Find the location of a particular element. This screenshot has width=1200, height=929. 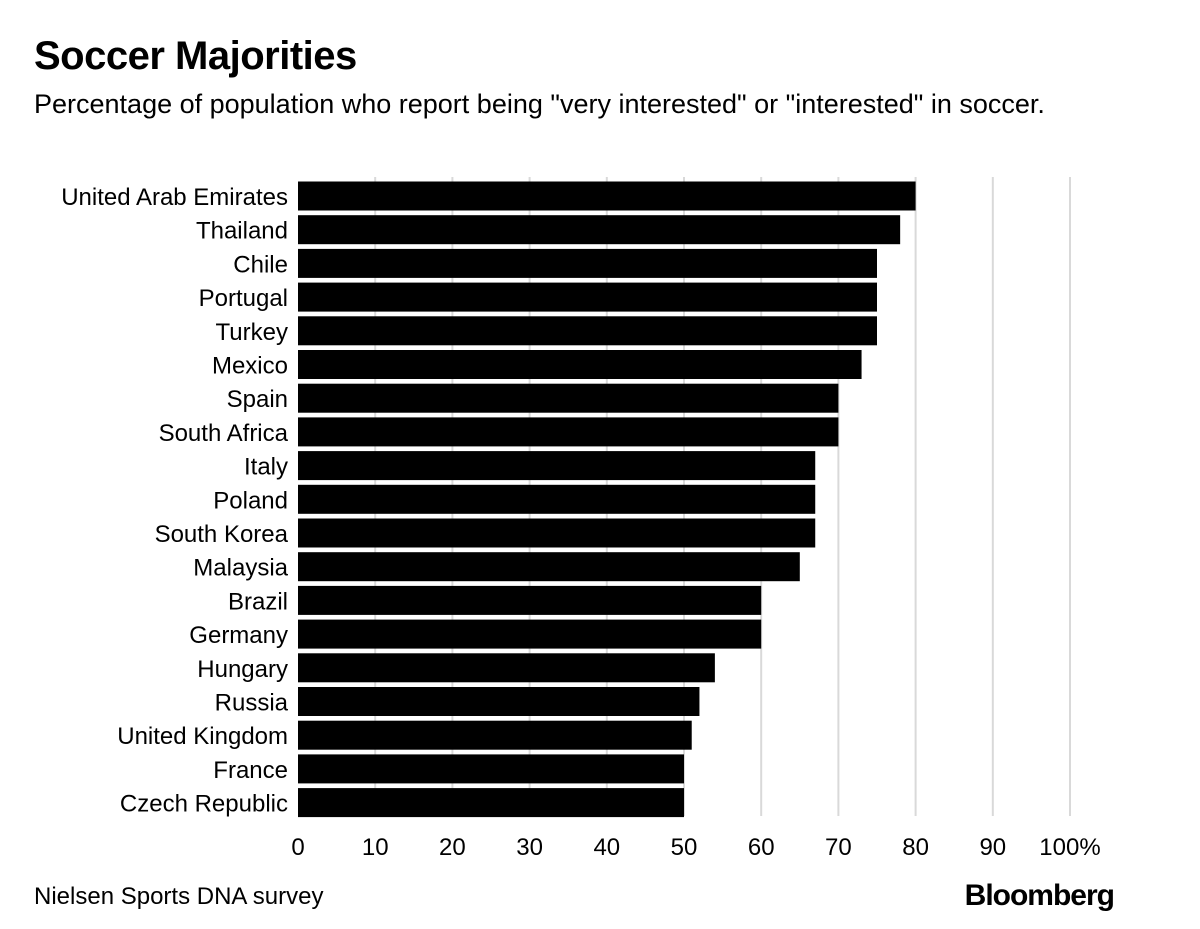

category-label: Germany is located at coordinates (238, 635).